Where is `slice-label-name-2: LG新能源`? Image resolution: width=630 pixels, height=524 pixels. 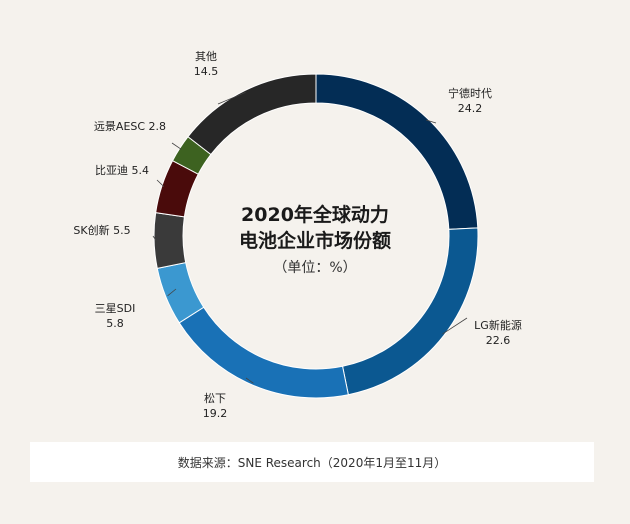 slice-label-name-2: LG新能源 is located at coordinates (498, 325).